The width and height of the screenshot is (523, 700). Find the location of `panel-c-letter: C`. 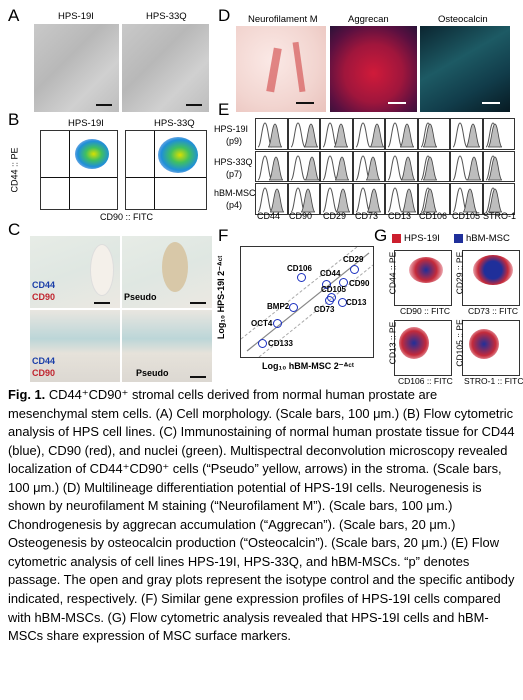

panel-c-letter: C is located at coordinates (14, 229).